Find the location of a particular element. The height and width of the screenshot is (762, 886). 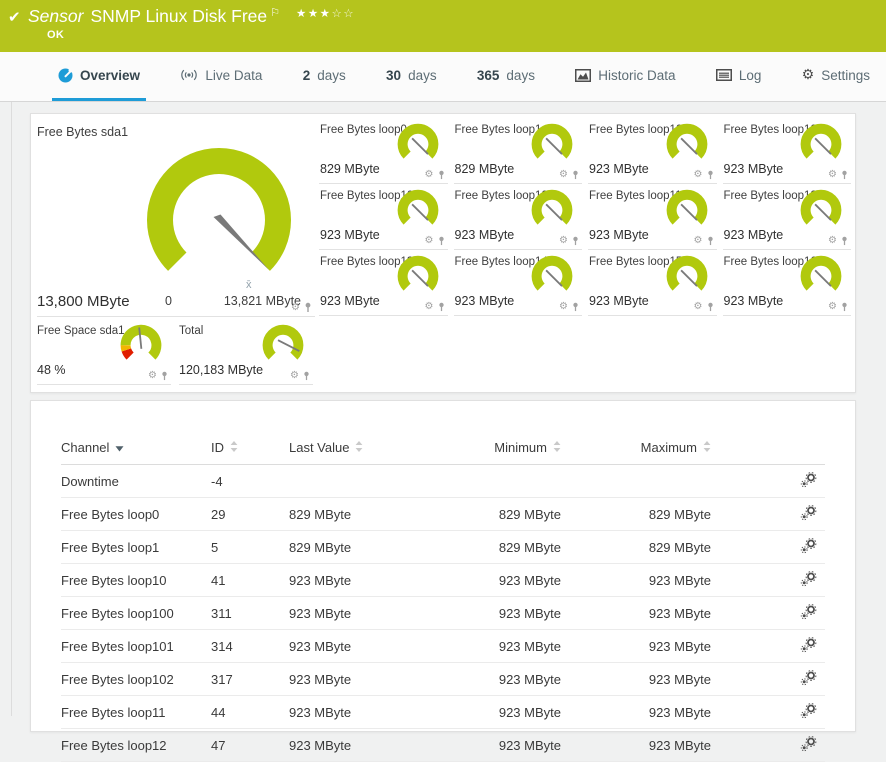

tile-actions: ⚙ is located at coordinates (569, 241).